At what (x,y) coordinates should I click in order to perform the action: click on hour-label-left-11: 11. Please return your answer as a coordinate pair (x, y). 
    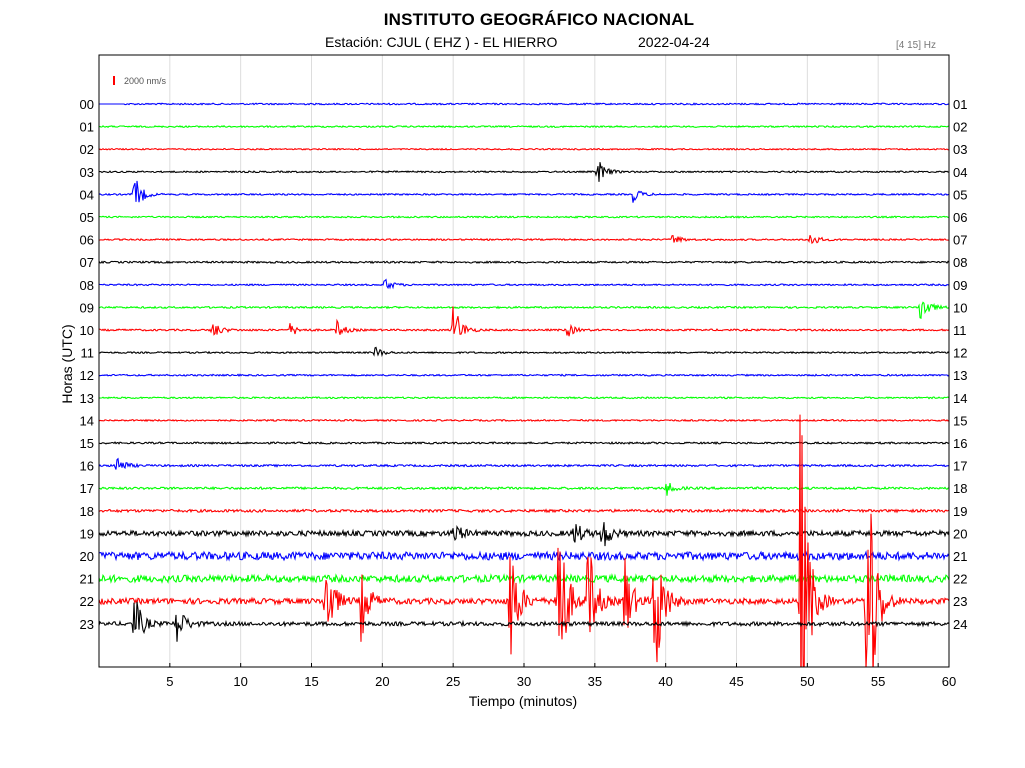
    Looking at the image, I should click on (88, 353).